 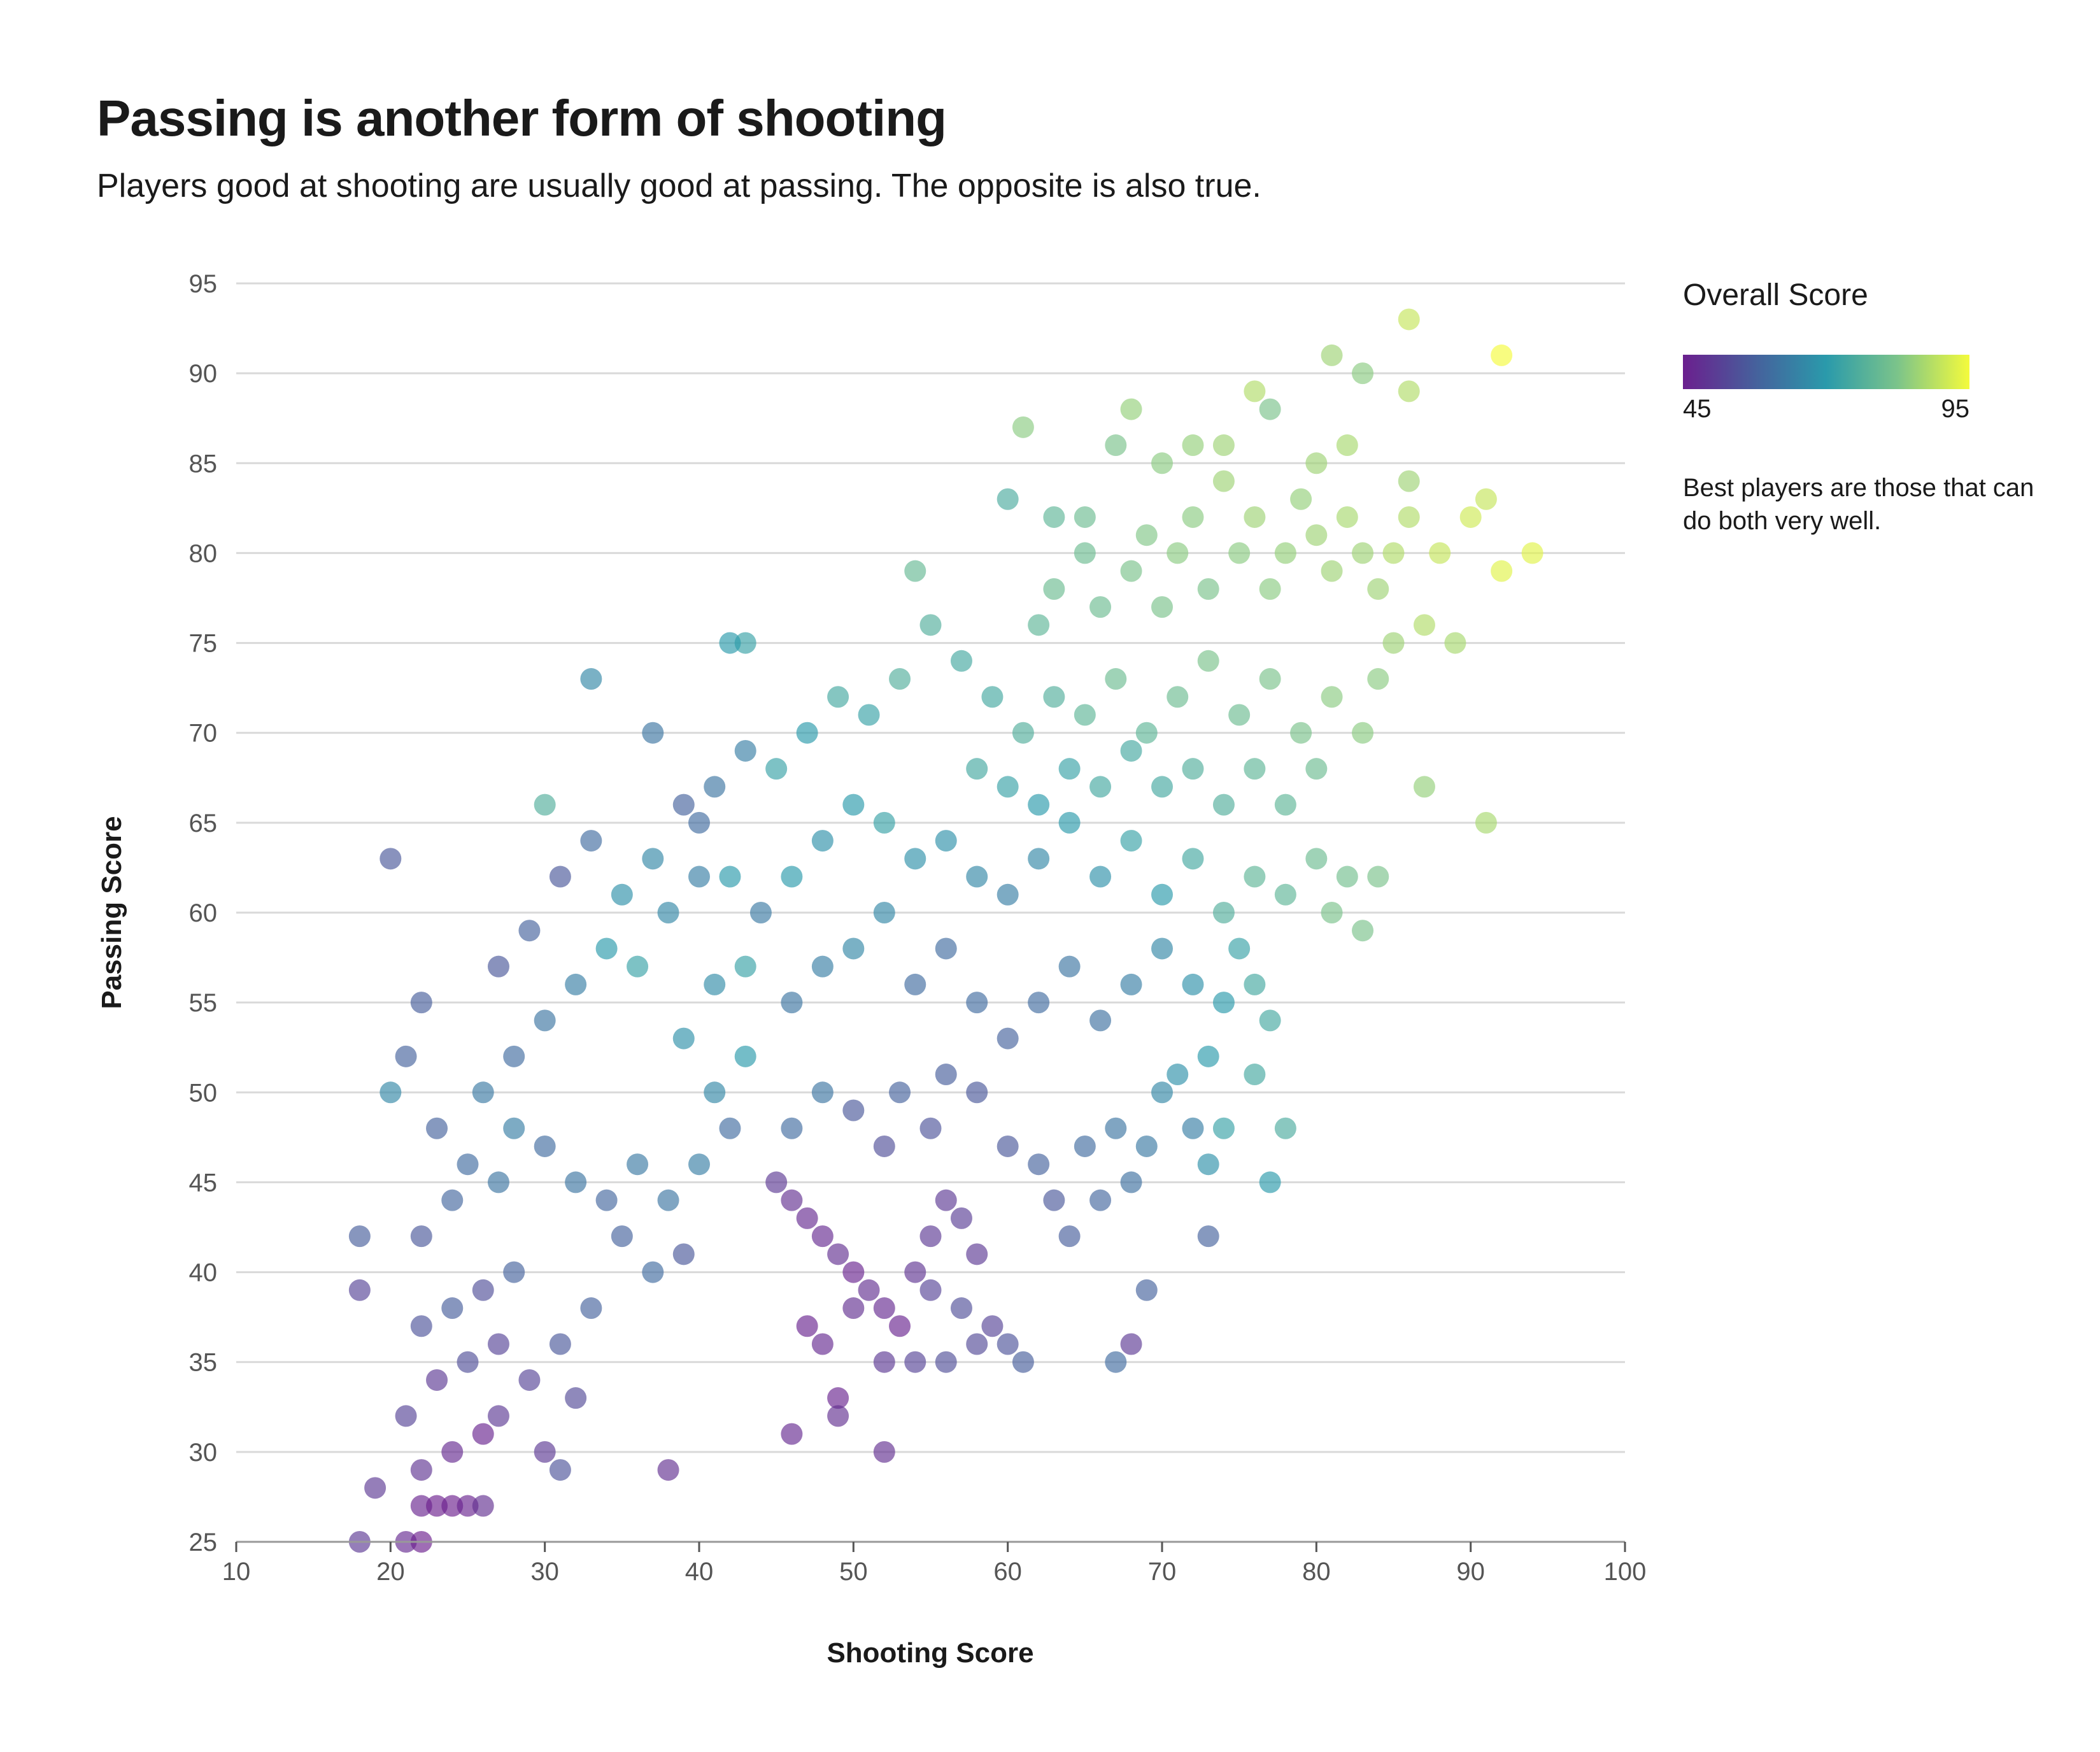 I want to click on x-tick-label: 20, so click(x=390, y=1572).